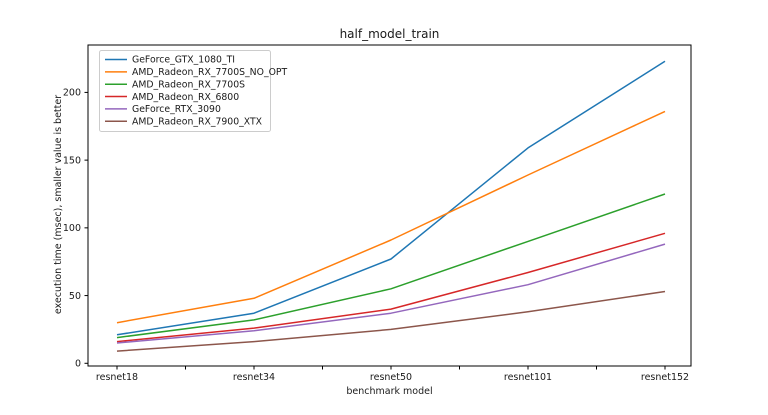 This screenshot has width=768, height=415. I want to click on y-tick-label: 100, so click(72, 228).